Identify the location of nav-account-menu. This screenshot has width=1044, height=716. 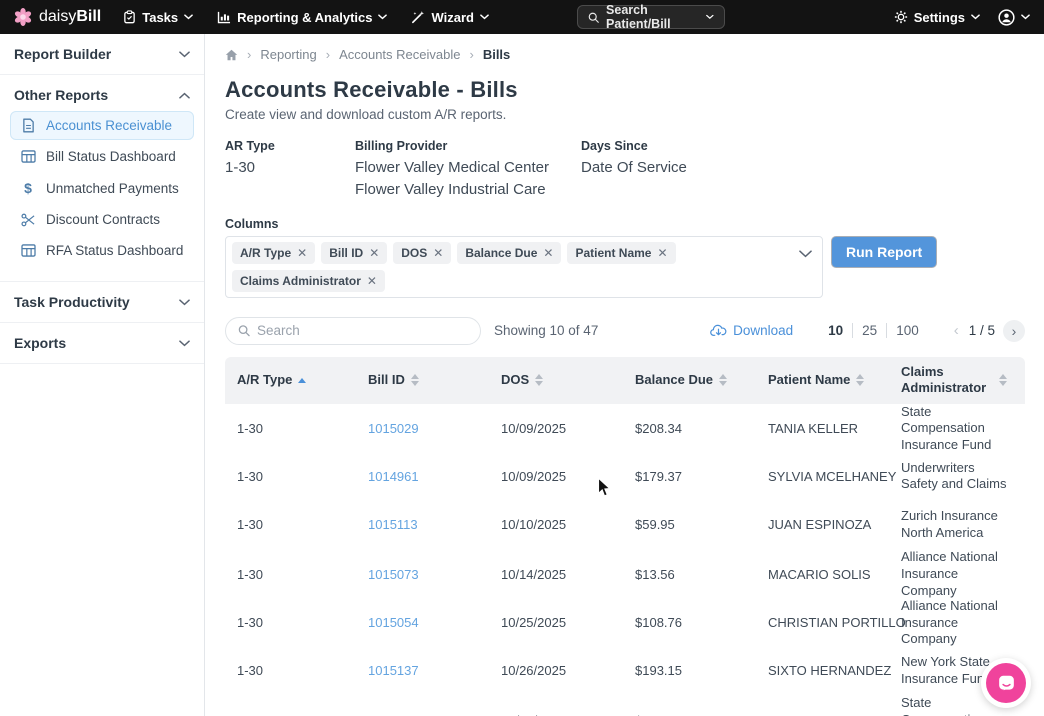
(1014, 17).